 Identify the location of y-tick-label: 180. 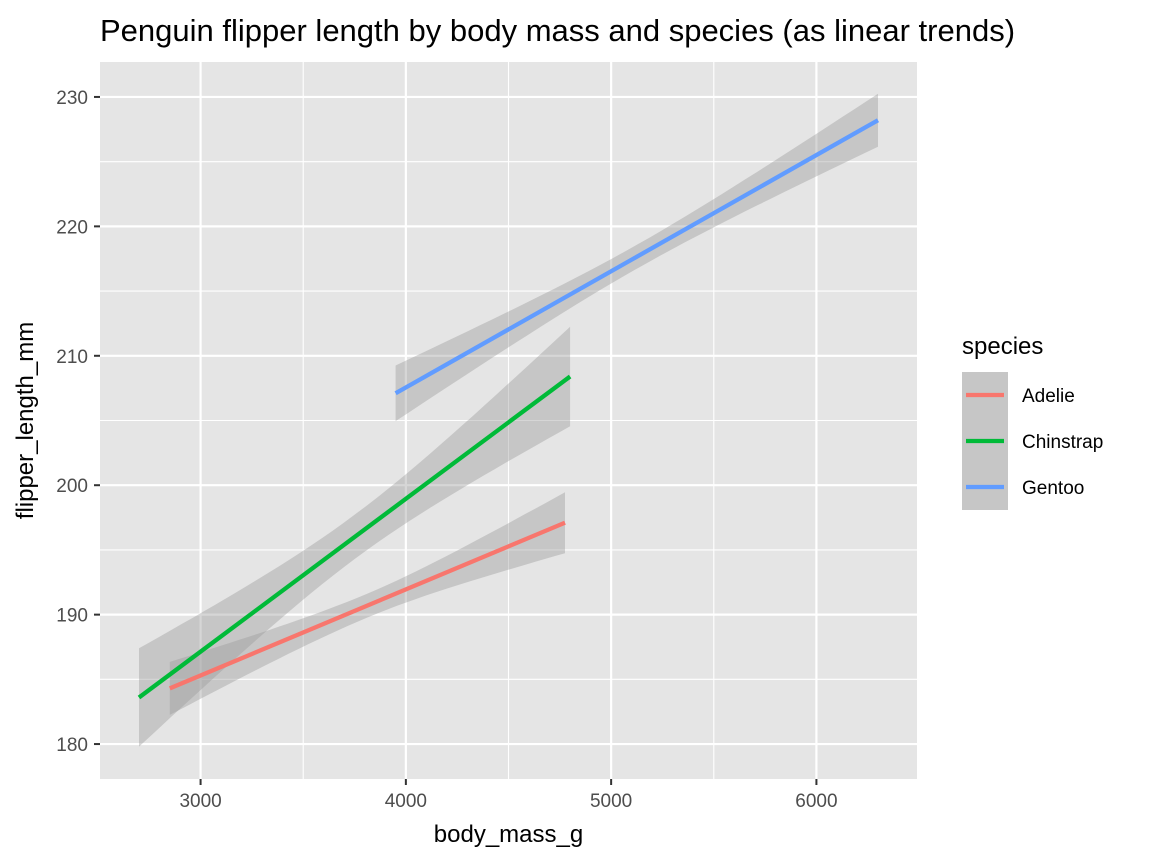
(72, 745).